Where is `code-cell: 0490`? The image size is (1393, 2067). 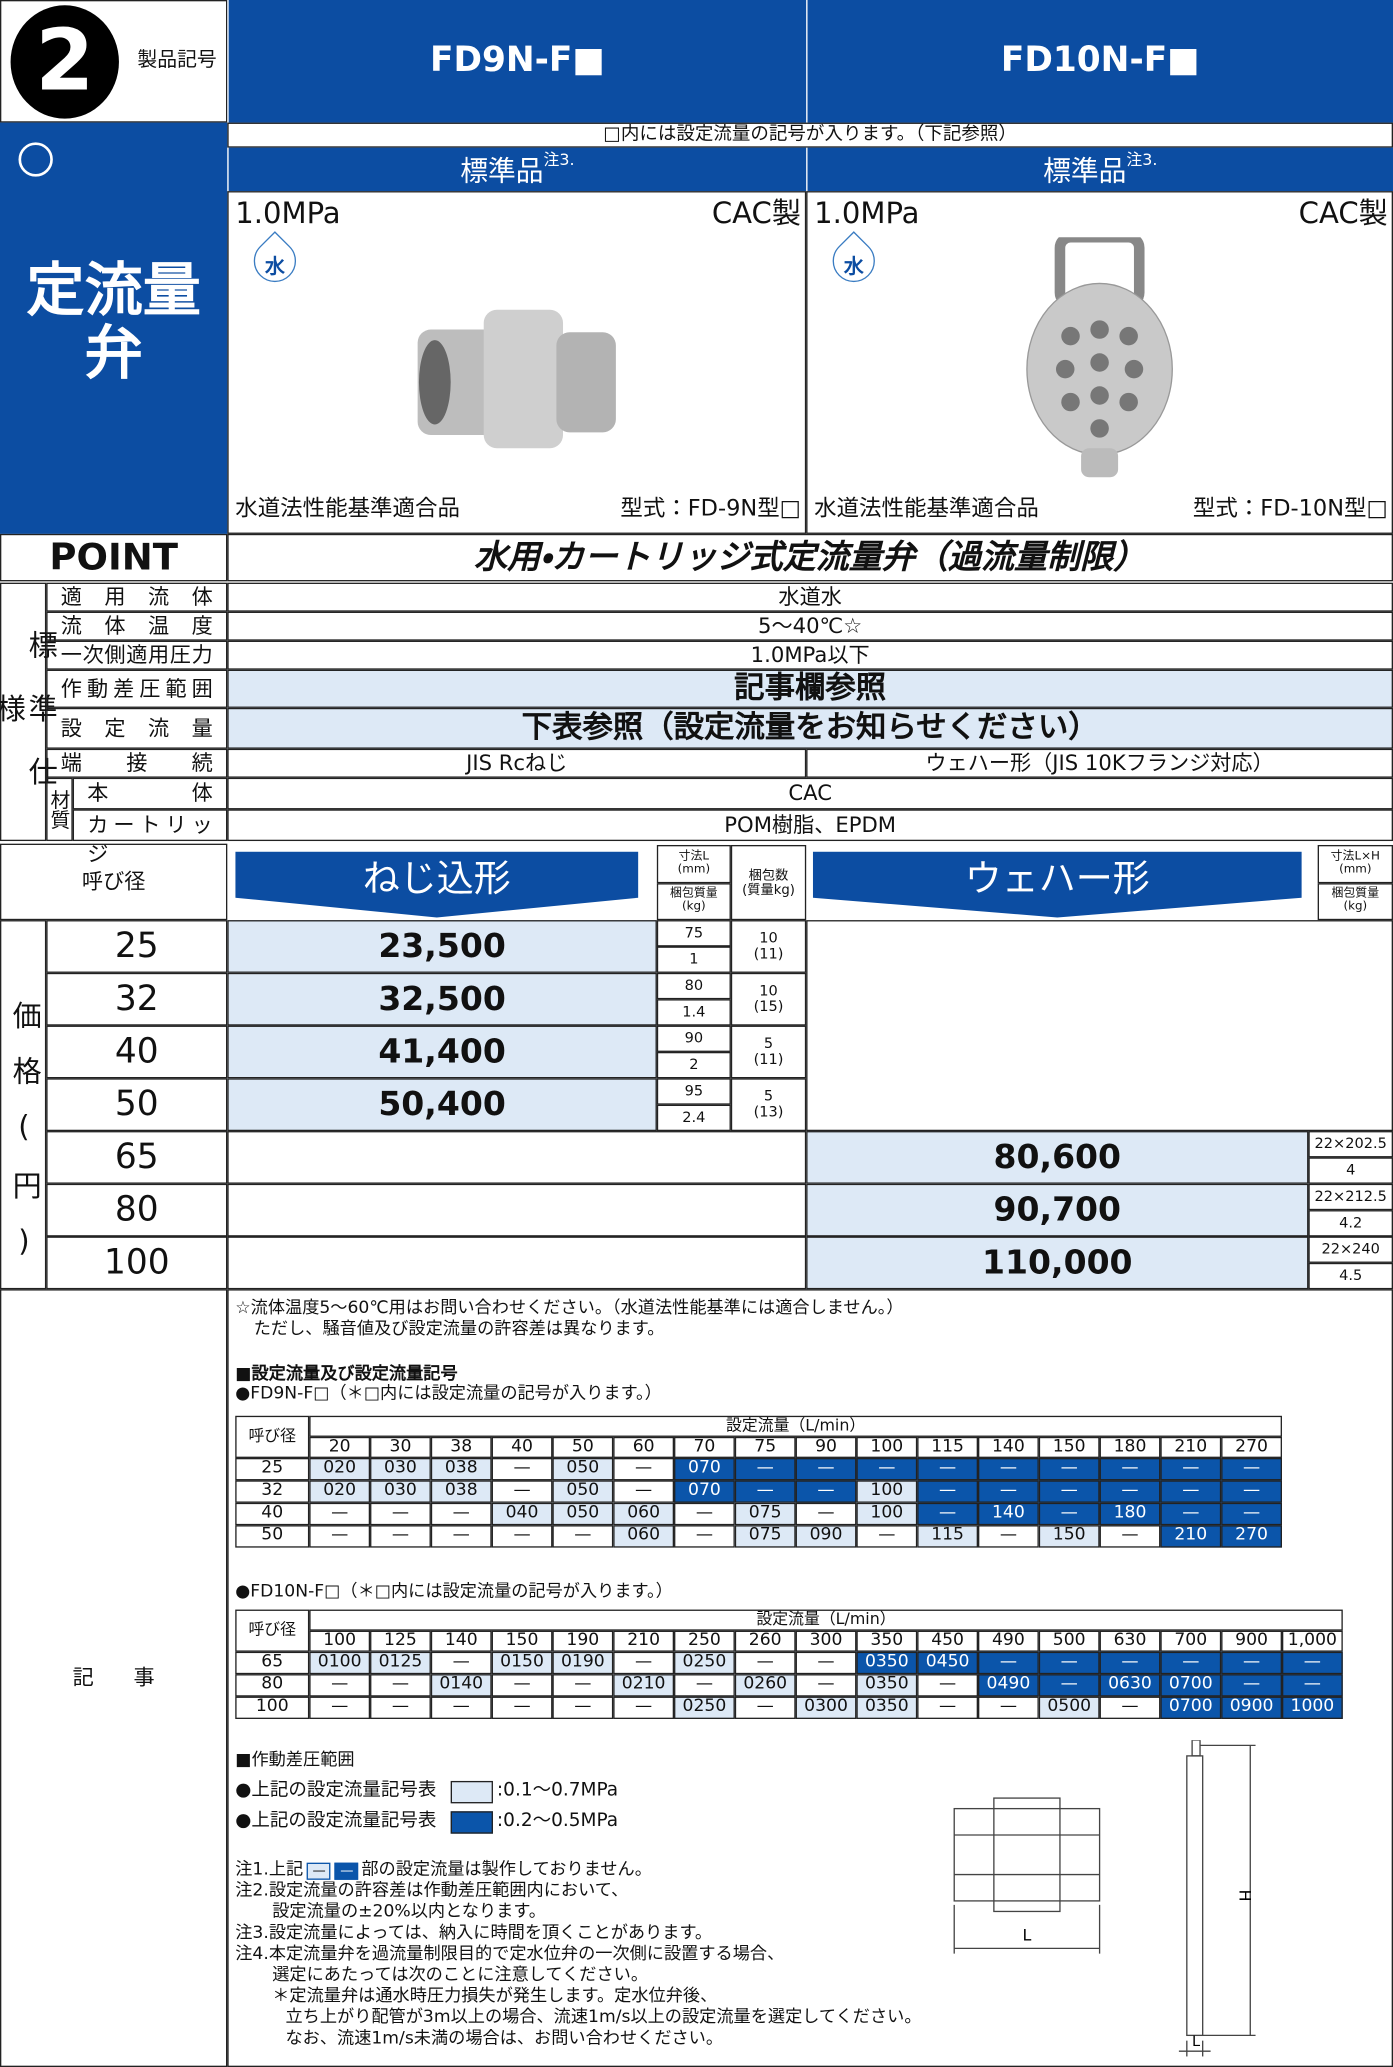 code-cell: 0490 is located at coordinates (1008, 1685).